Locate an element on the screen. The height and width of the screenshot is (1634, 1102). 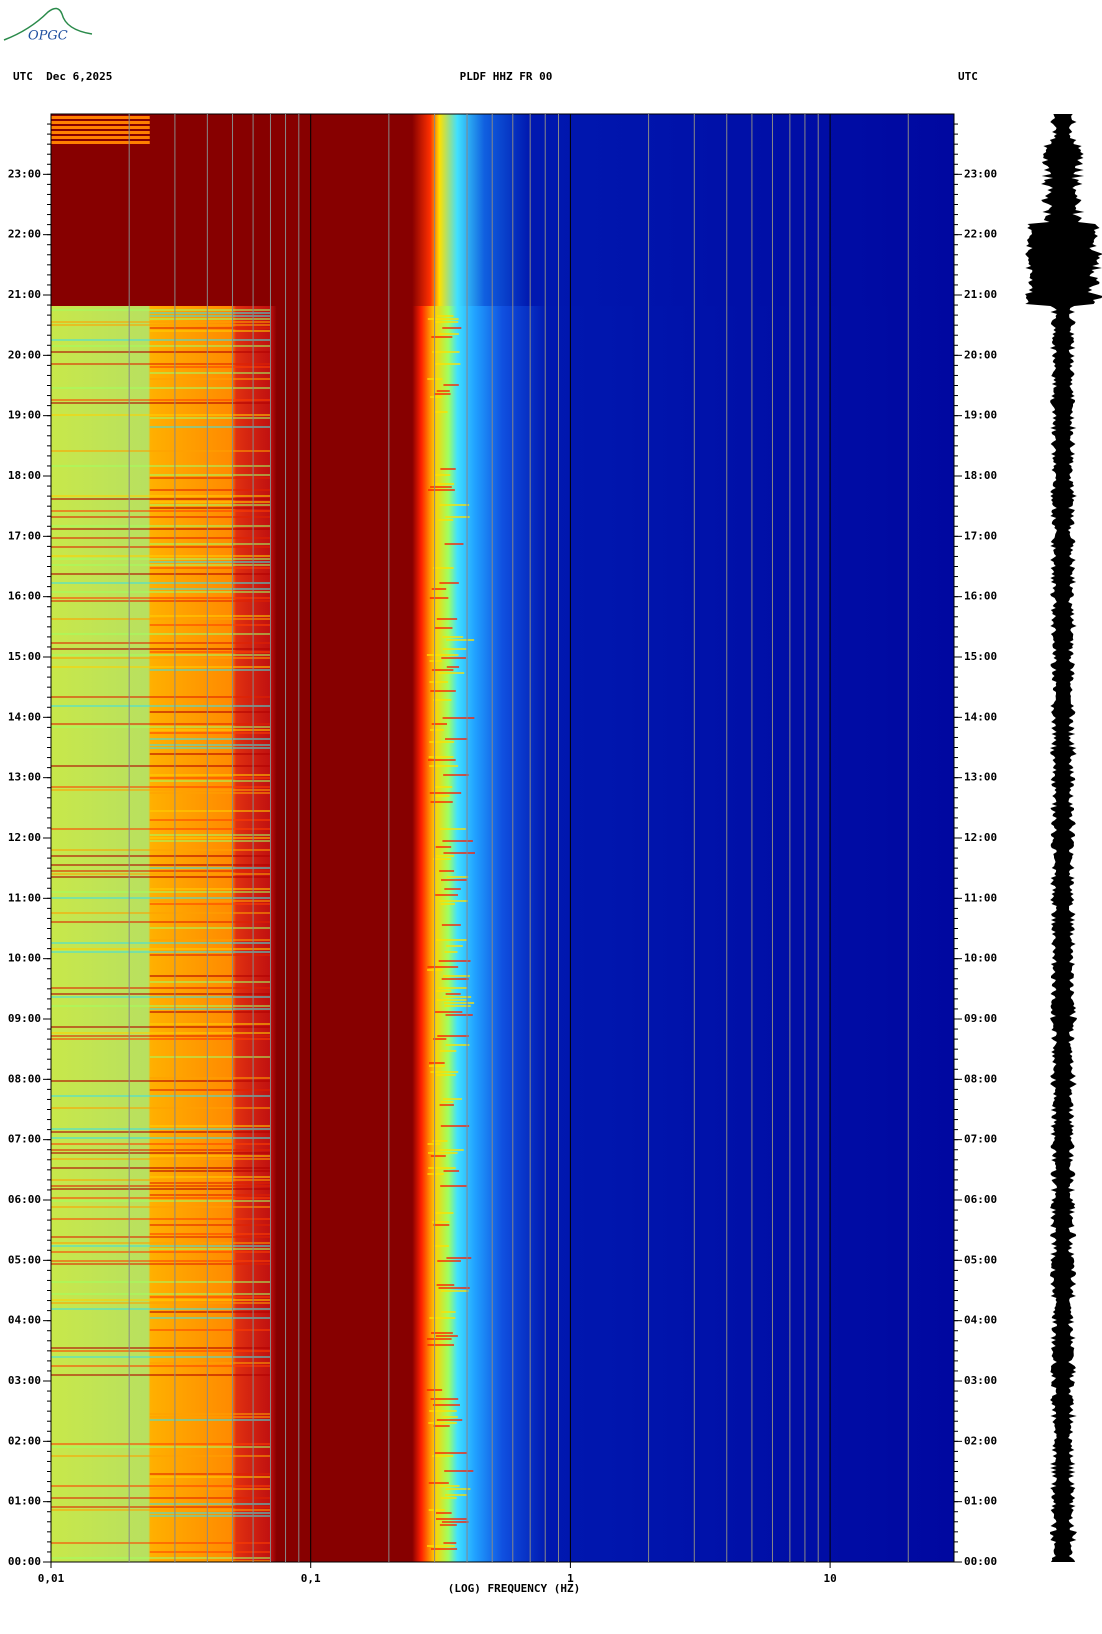
y-tick-label: 06:00 is located at coordinates (980, 1199).